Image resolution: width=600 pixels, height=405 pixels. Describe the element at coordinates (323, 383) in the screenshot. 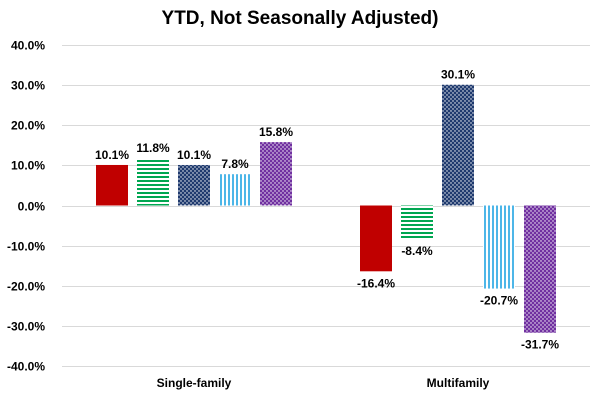

I see `x-axis-ticks: Single-family Multifamily` at that location.